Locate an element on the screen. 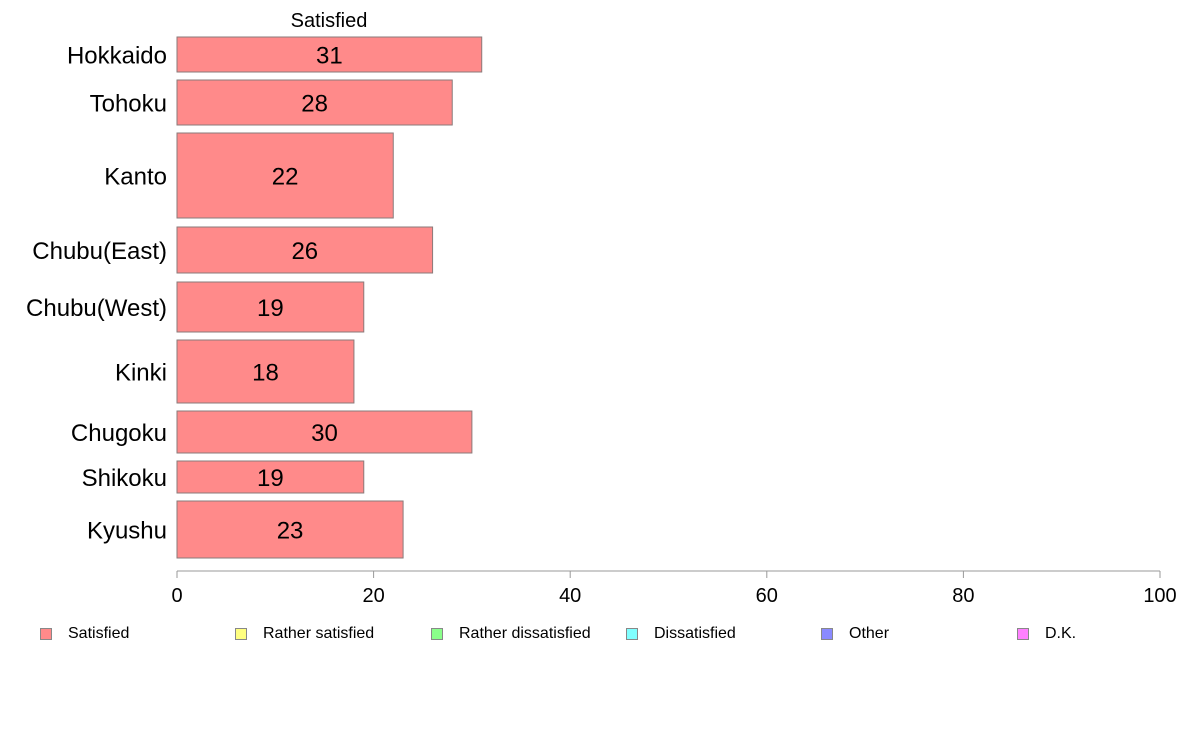  bar-chugoku is located at coordinates (324, 432).